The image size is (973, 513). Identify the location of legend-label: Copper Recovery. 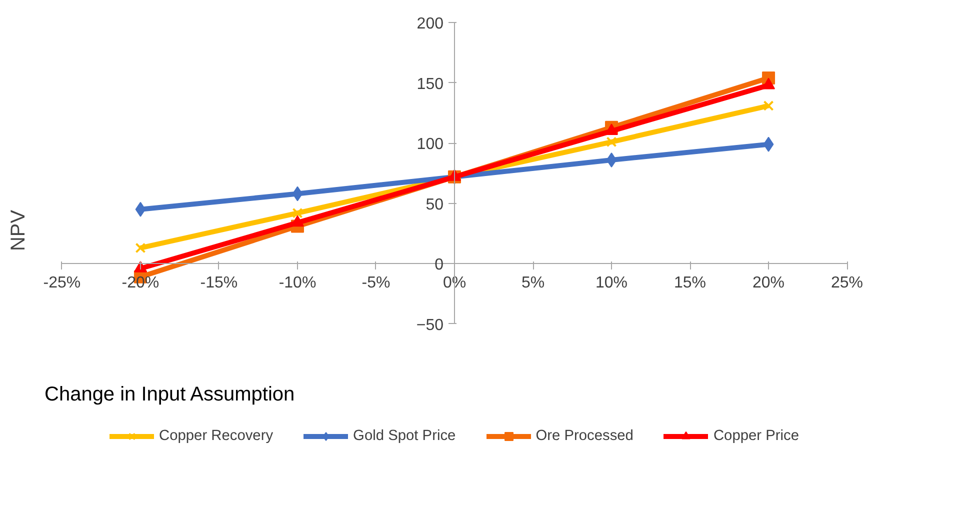
(216, 436).